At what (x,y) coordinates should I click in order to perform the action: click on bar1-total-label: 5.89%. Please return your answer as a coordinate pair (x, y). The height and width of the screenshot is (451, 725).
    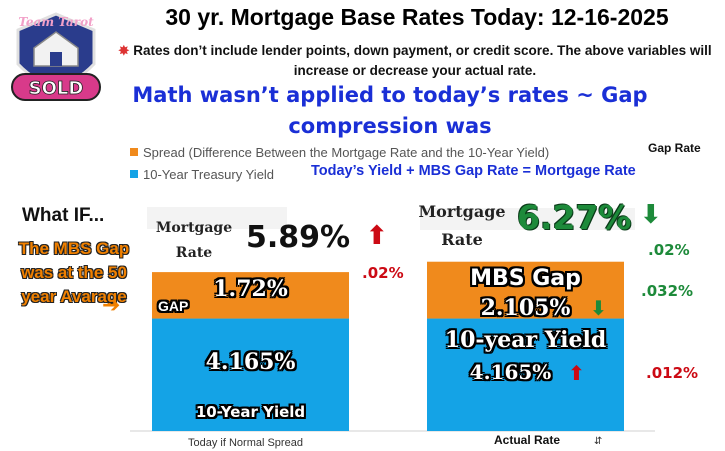
    Looking at the image, I should click on (298, 237).